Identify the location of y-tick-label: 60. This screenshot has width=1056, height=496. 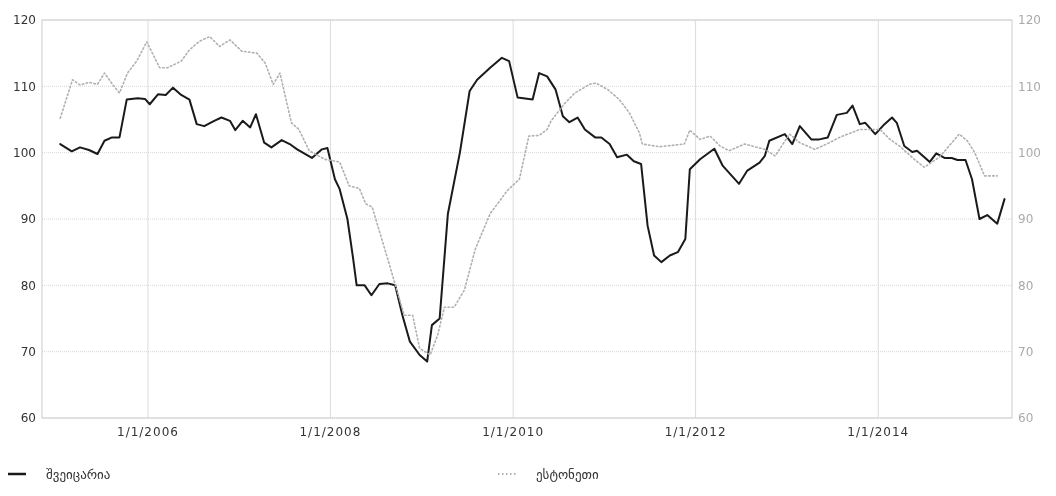
(28, 418).